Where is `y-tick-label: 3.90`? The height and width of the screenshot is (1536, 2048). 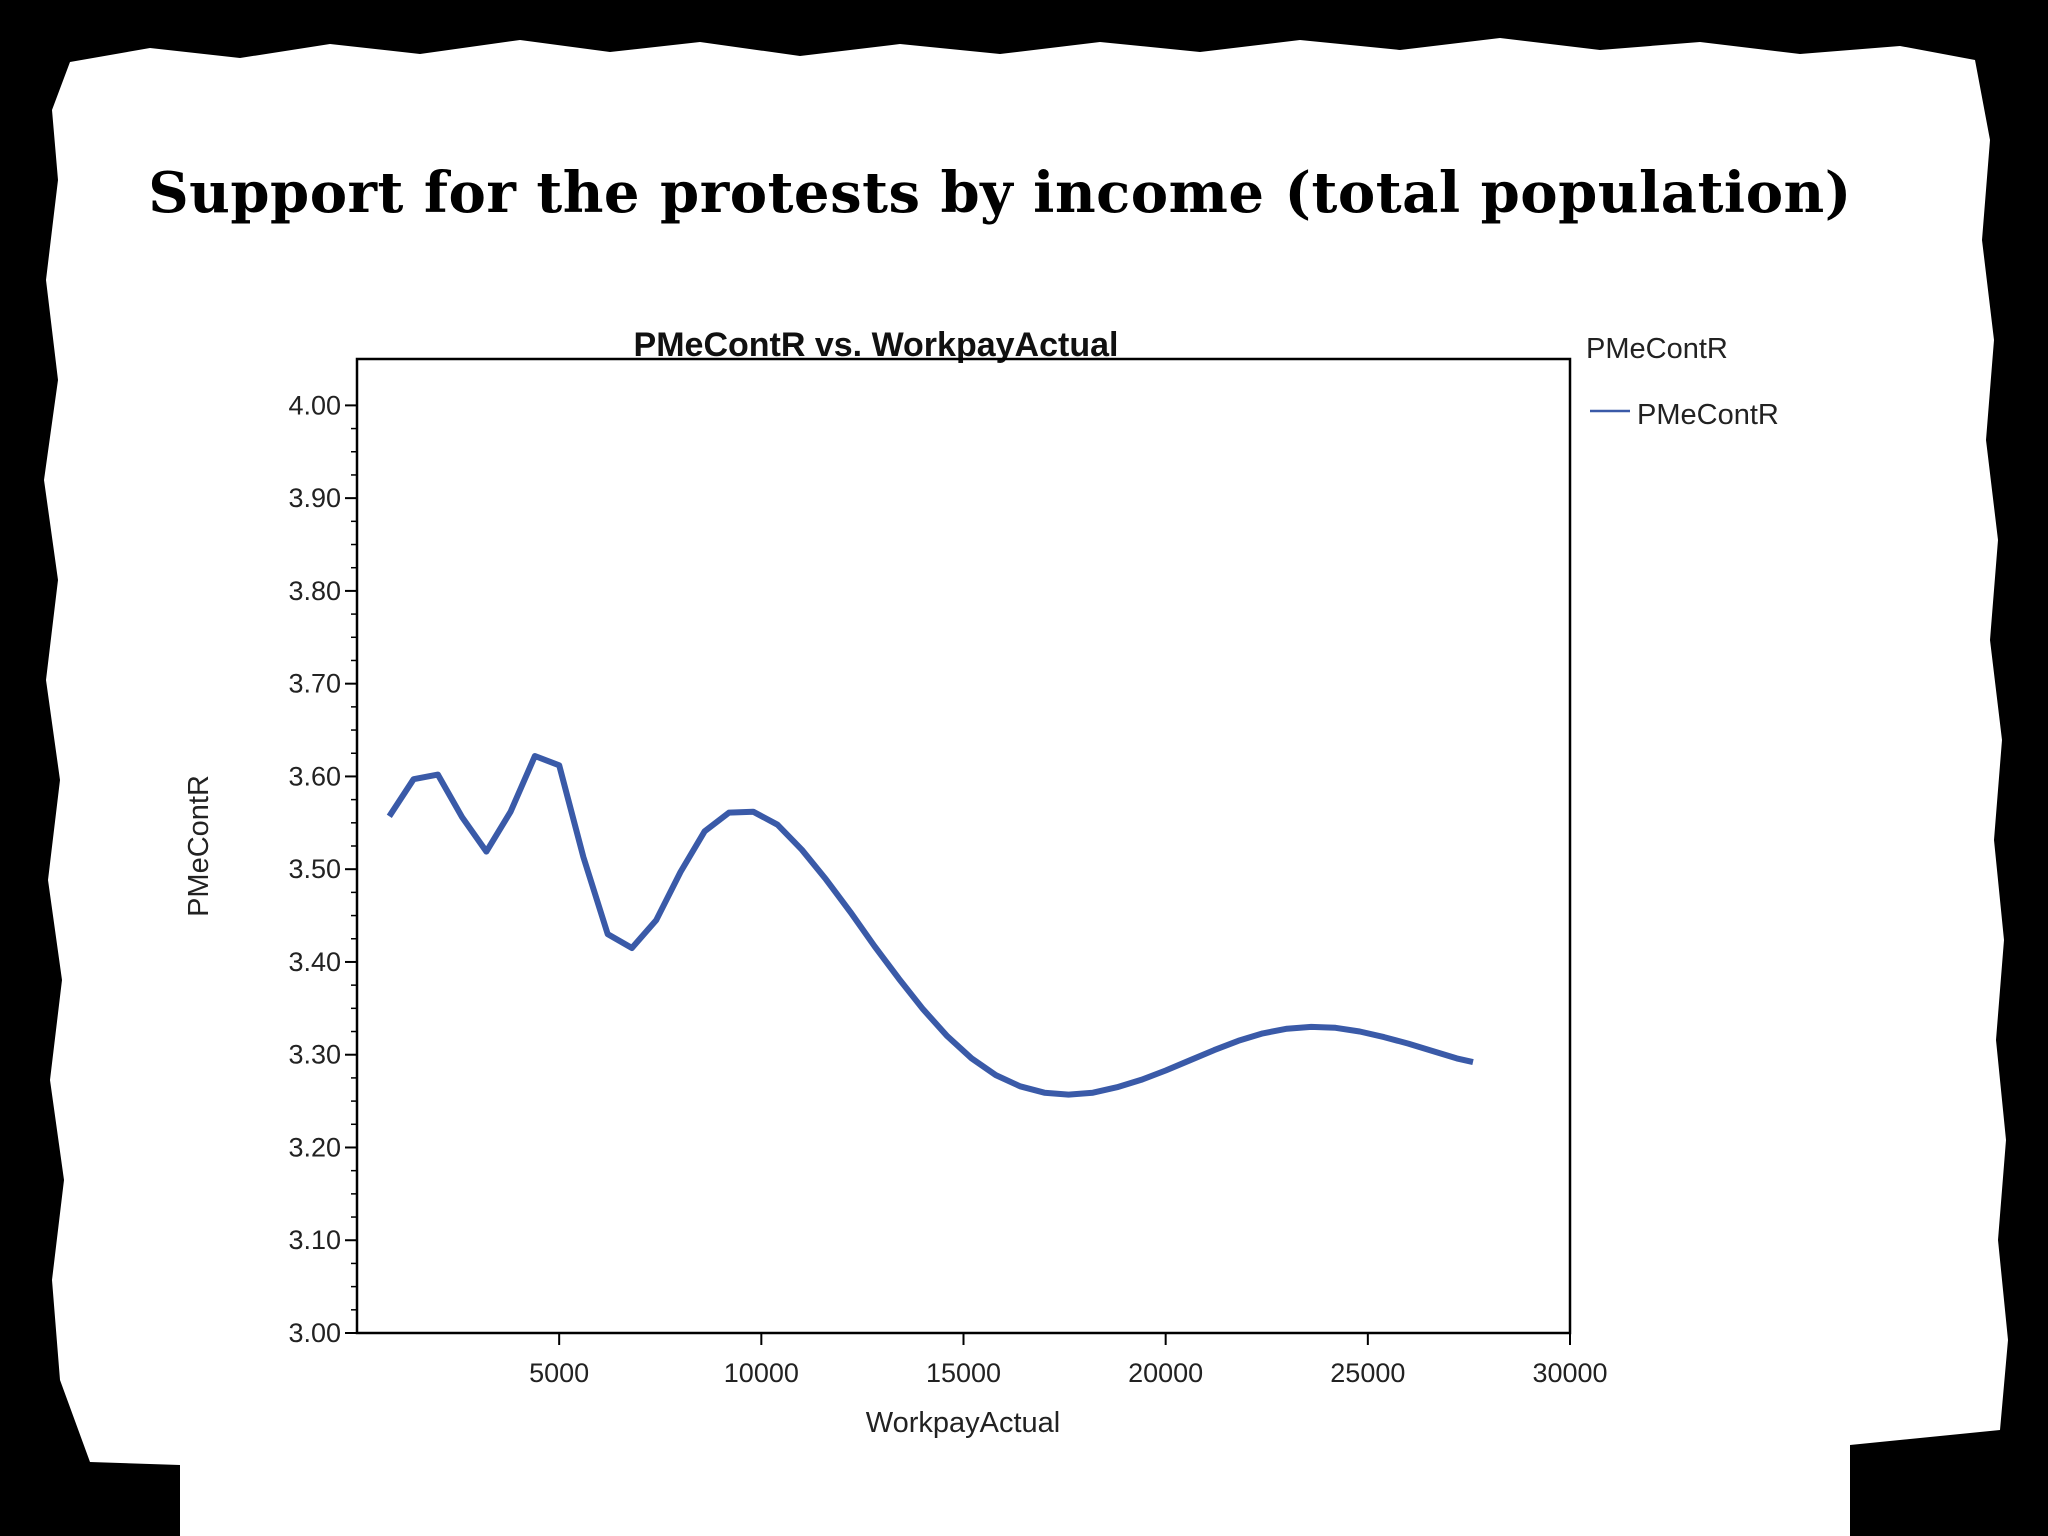 y-tick-label: 3.90 is located at coordinates (314, 498).